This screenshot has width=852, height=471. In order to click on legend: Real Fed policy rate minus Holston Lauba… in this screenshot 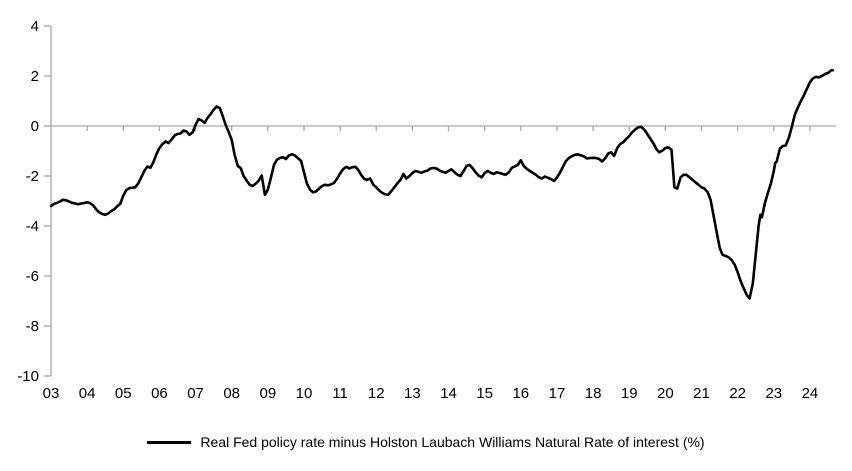, I will do `click(426, 442)`.